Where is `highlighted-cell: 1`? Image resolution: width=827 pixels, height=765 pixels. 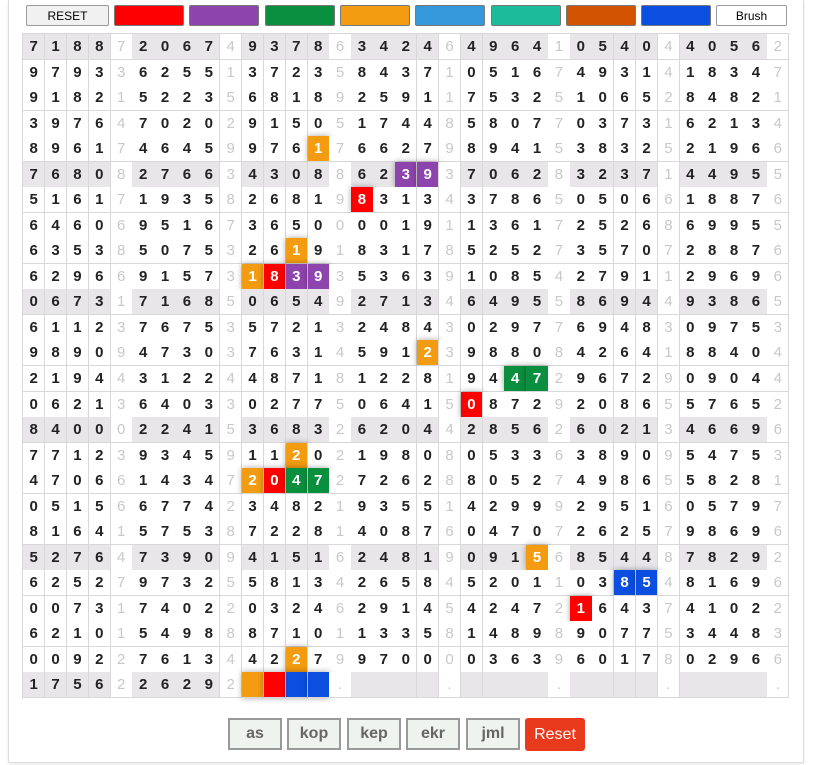 highlighted-cell: 1 is located at coordinates (296, 251).